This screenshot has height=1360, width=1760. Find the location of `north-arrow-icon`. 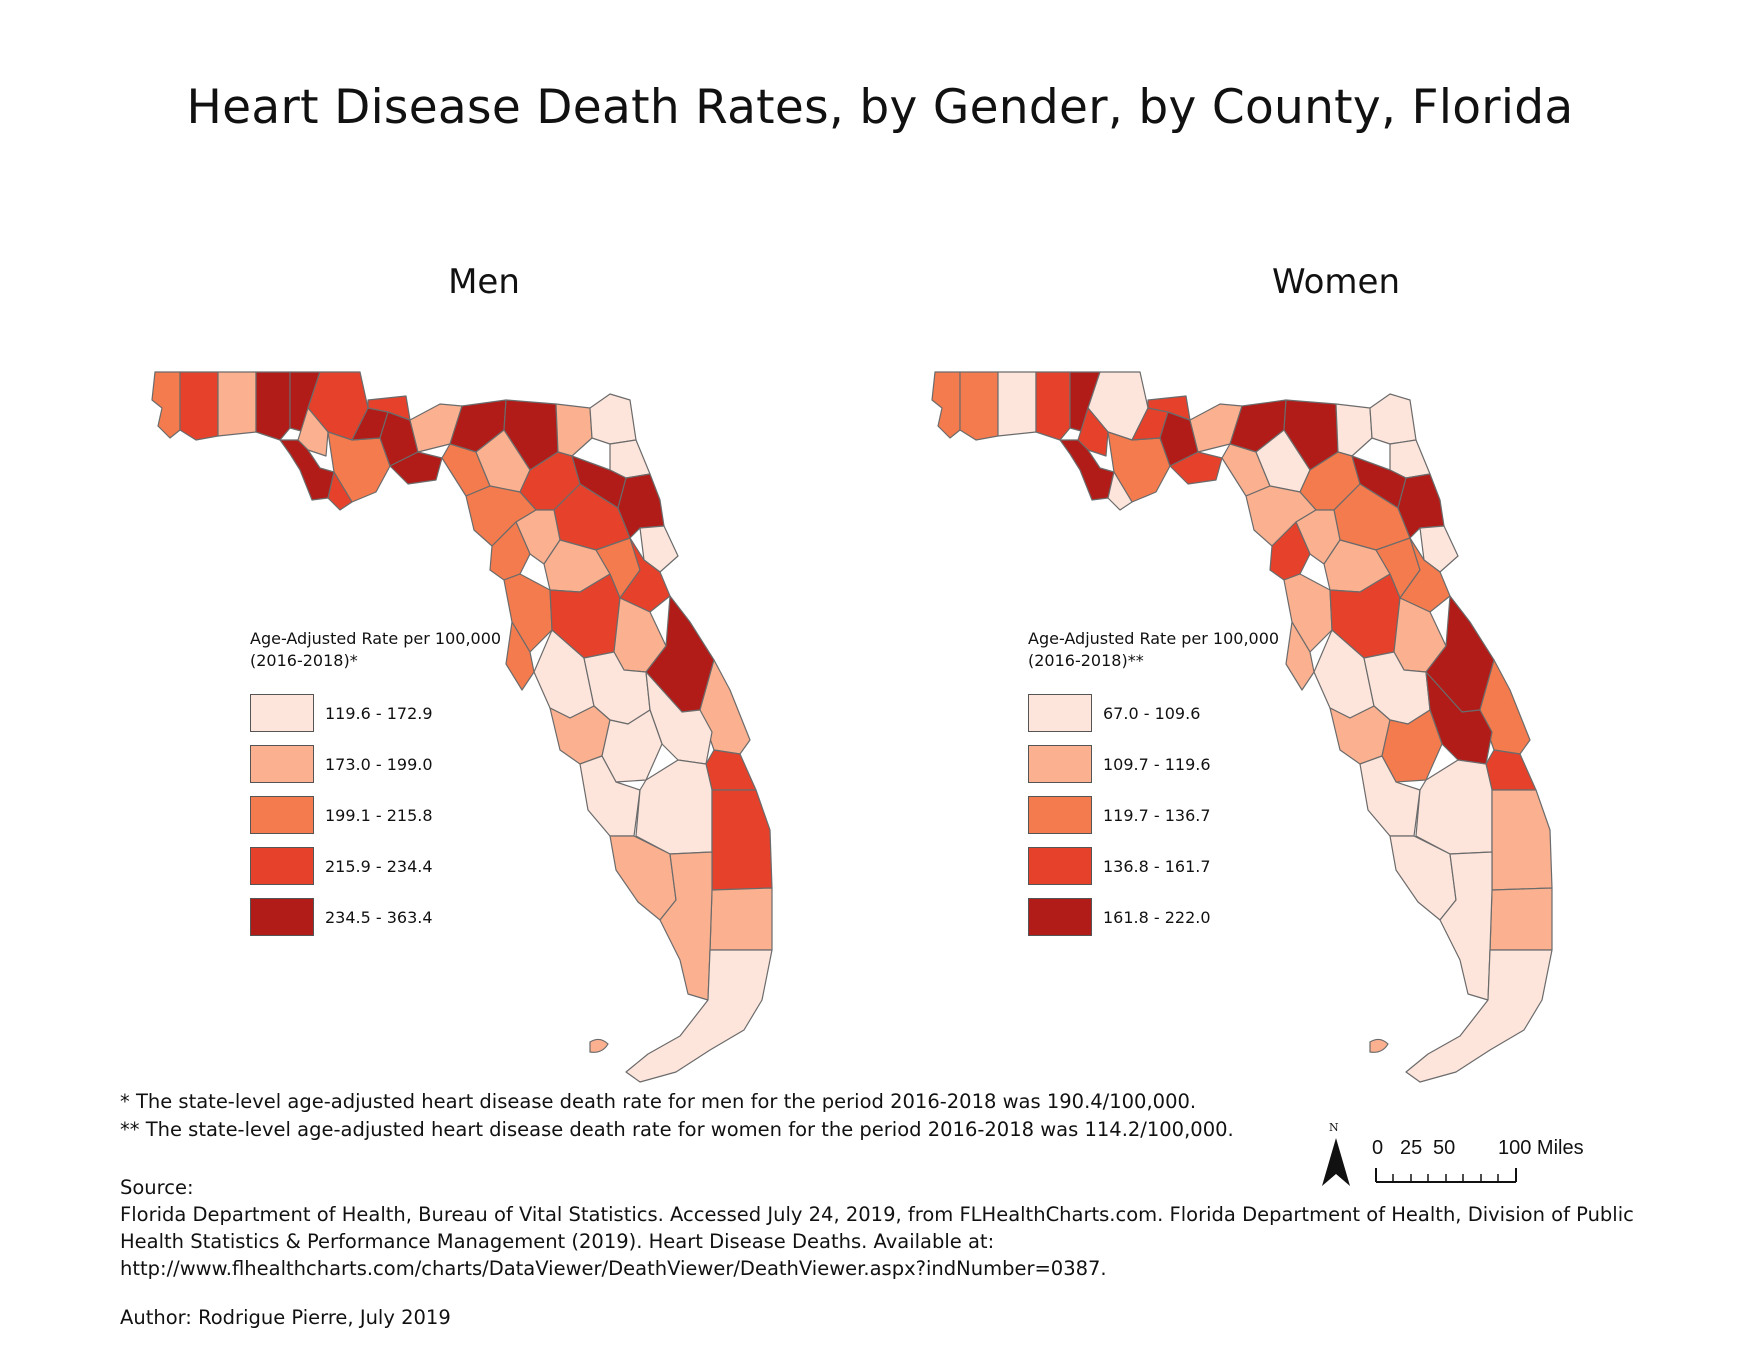

north-arrow-icon is located at coordinates (1336, 1162).